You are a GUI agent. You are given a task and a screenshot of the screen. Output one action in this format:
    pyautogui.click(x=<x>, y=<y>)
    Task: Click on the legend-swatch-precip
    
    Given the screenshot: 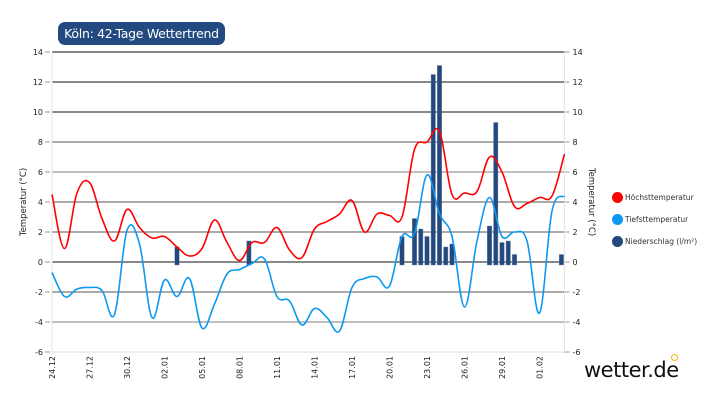 What is the action you would take?
    pyautogui.click(x=617, y=241)
    